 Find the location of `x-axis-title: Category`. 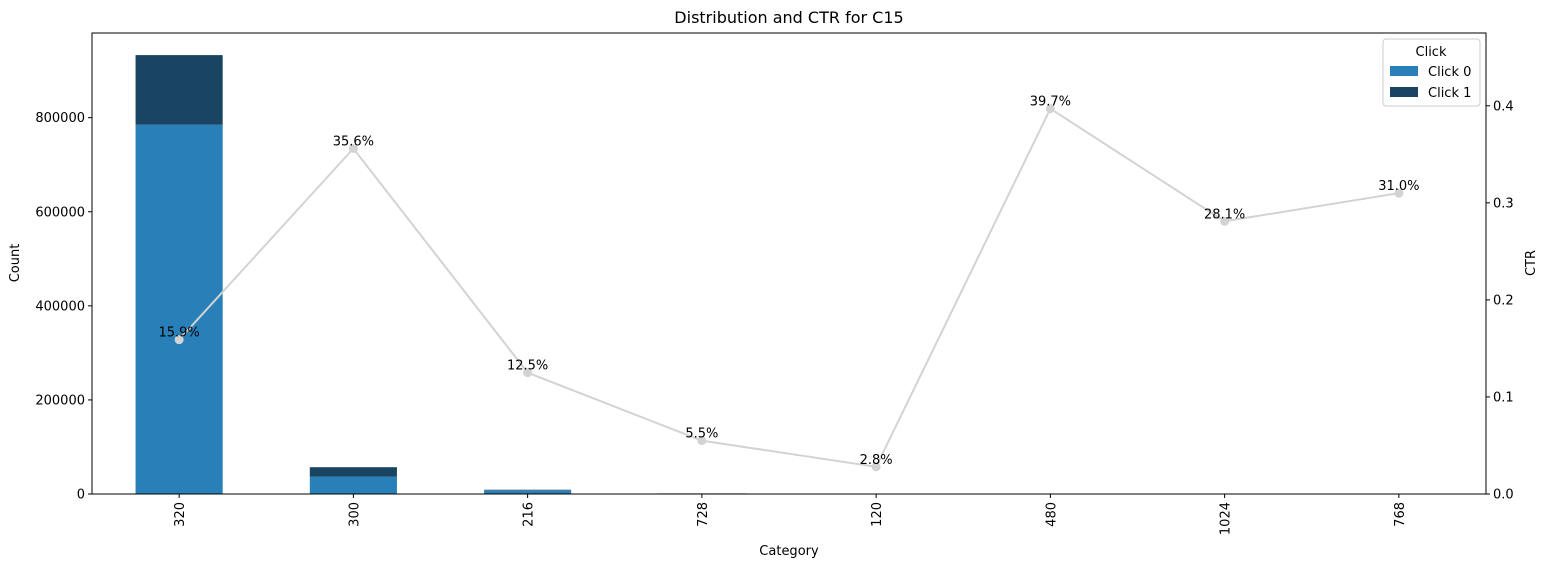

x-axis-title: Category is located at coordinates (789, 551).